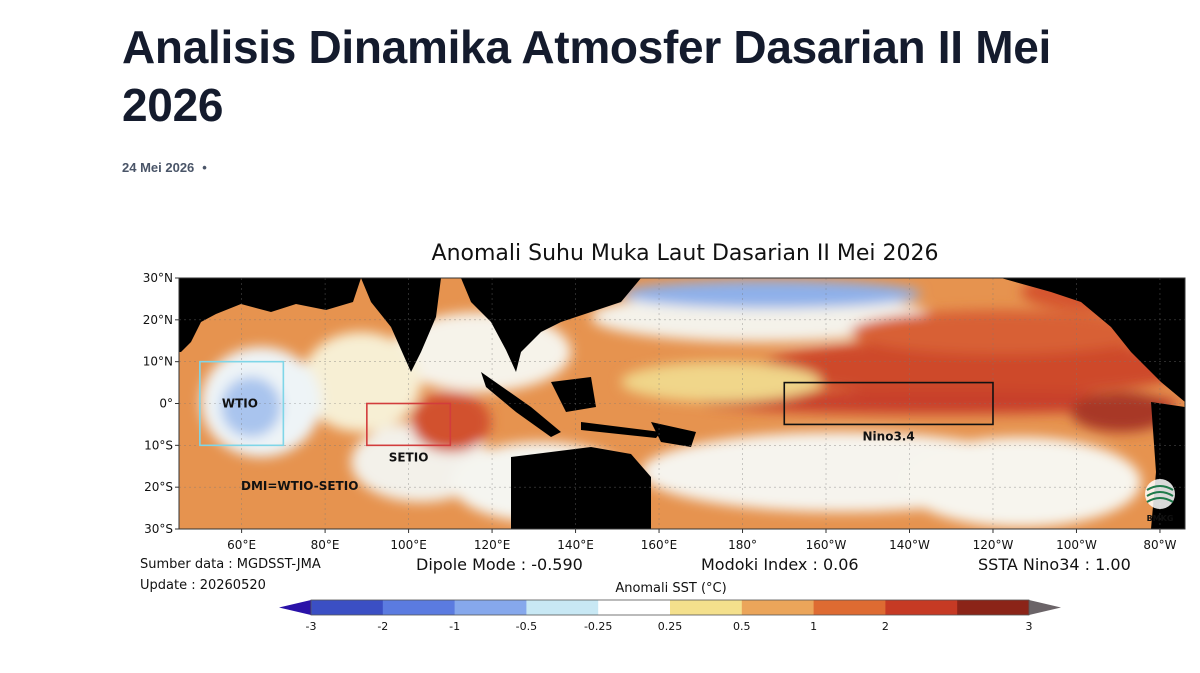 The height and width of the screenshot is (673, 1200). Describe the element at coordinates (993, 545) in the screenshot. I see `x-tick-label: 120°W` at that location.